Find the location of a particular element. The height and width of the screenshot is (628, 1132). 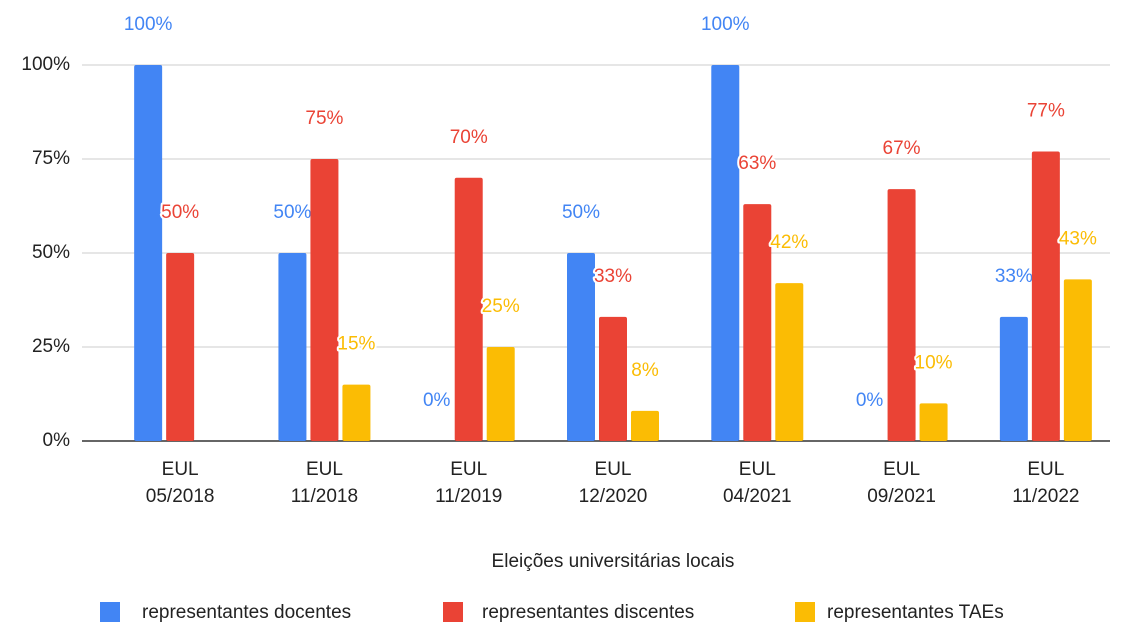

y-tick-label: 100% is located at coordinates (45, 64).